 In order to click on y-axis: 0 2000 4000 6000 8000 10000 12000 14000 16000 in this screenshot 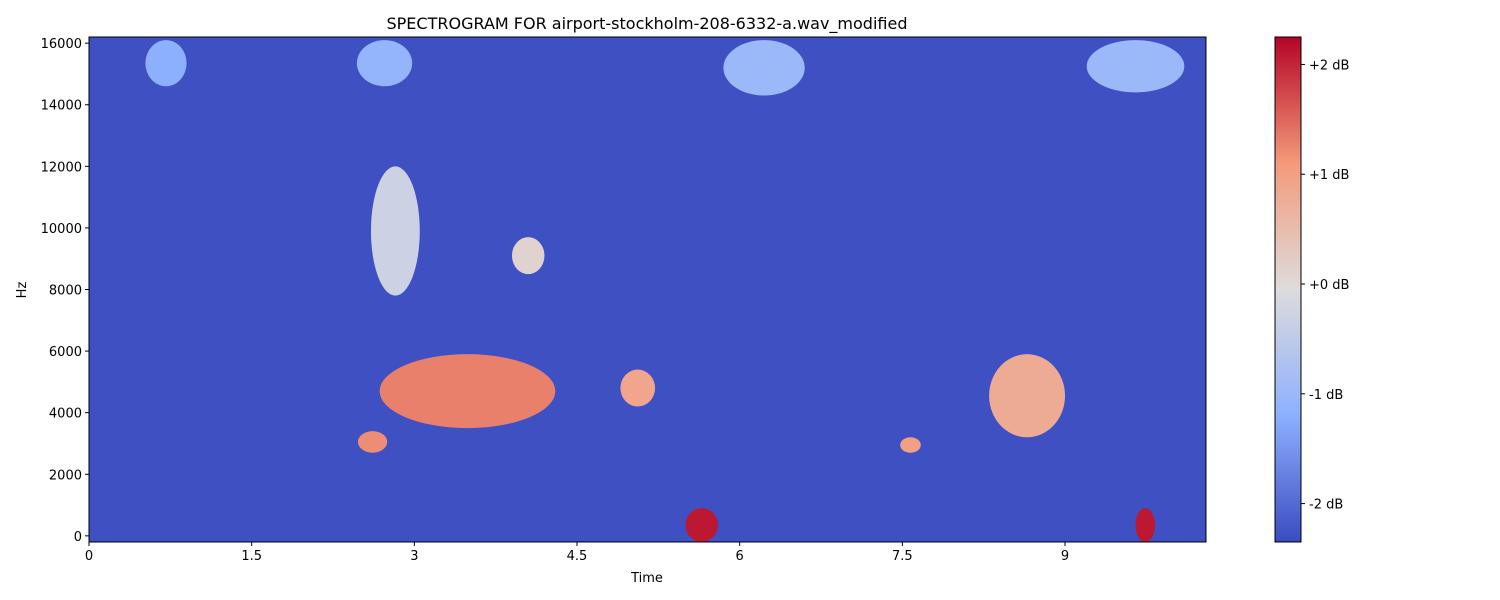, I will do `click(65, 291)`.